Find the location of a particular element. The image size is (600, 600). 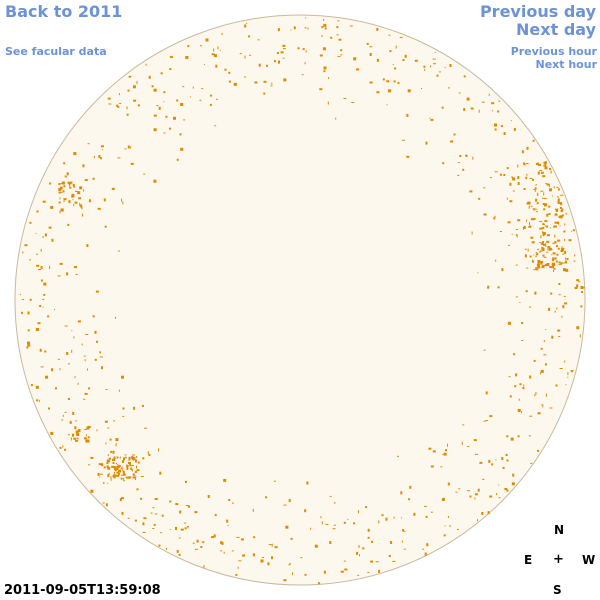

compass-south-label: S is located at coordinates (557, 590).